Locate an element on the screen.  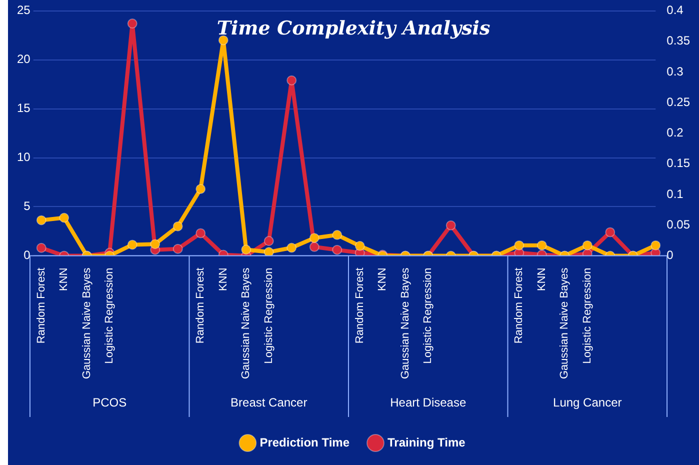
legend-label: Prediction Time is located at coordinates (305, 442).